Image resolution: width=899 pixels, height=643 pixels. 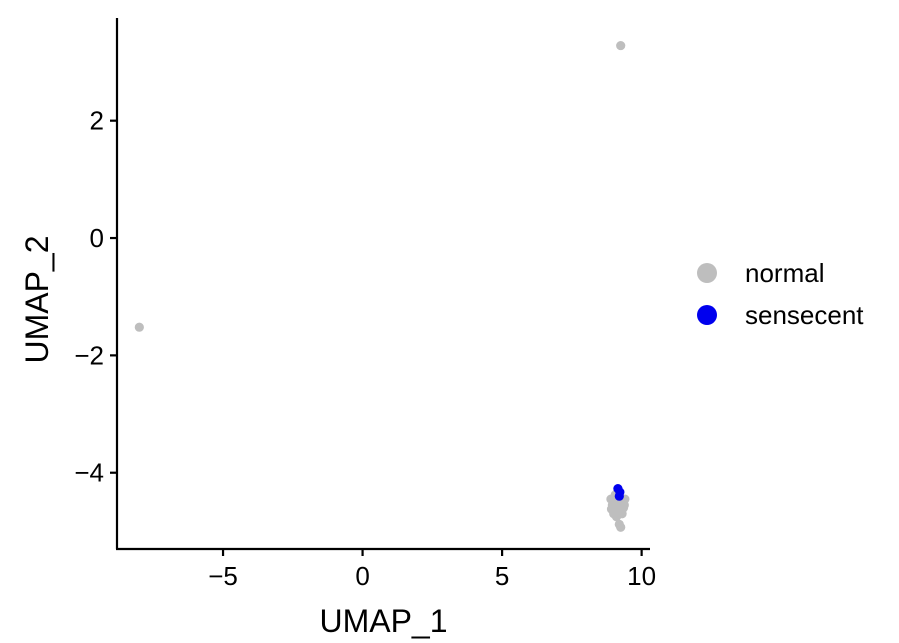 I want to click on y-tick-label: 2, so click(x=97, y=121).